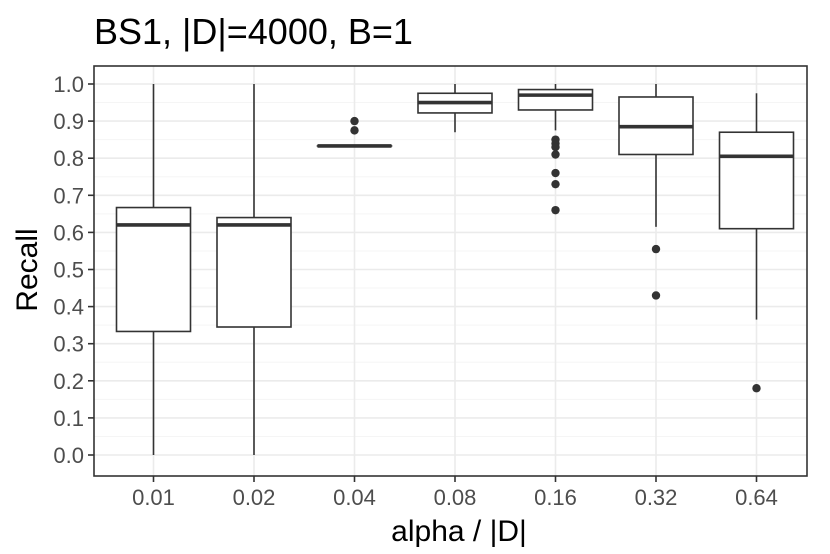  What do you see at coordinates (68, 455) in the screenshot?
I see `y-tick-label: 0.0` at bounding box center [68, 455].